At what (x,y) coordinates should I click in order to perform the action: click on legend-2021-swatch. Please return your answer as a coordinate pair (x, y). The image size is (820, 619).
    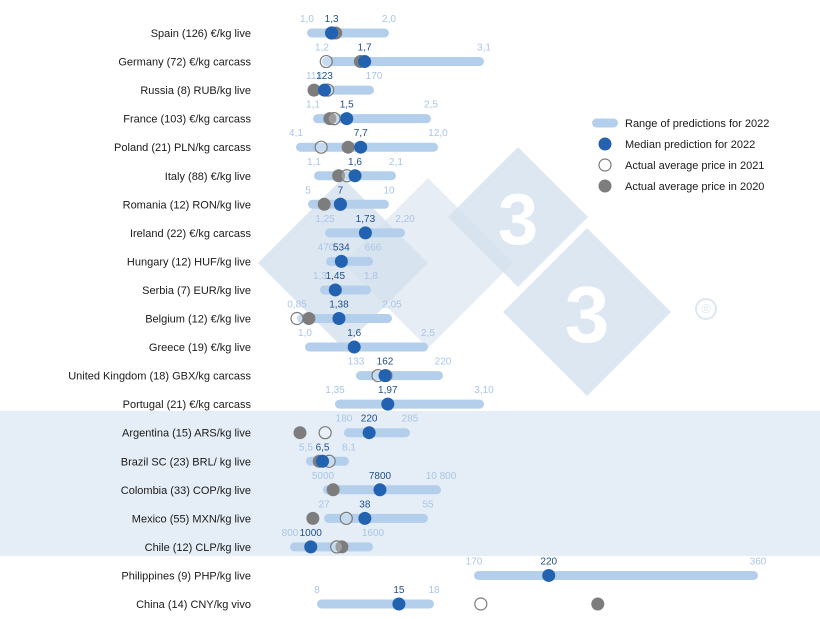
    Looking at the image, I should click on (605, 165).